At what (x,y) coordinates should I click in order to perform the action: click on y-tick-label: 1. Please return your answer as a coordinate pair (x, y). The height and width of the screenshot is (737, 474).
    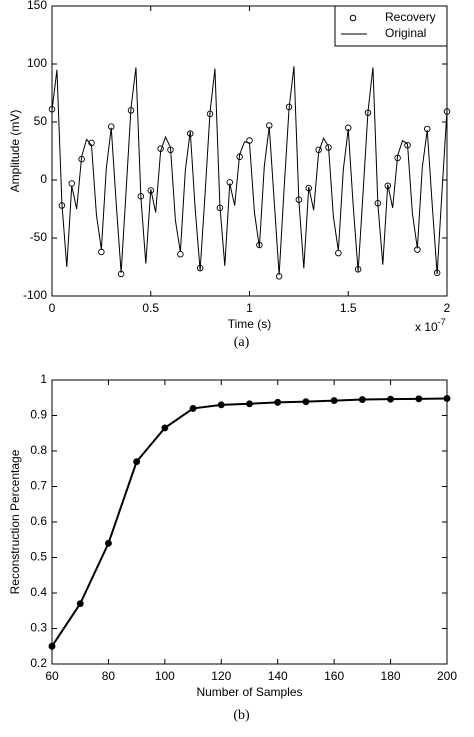
    Looking at the image, I should click on (43, 379).